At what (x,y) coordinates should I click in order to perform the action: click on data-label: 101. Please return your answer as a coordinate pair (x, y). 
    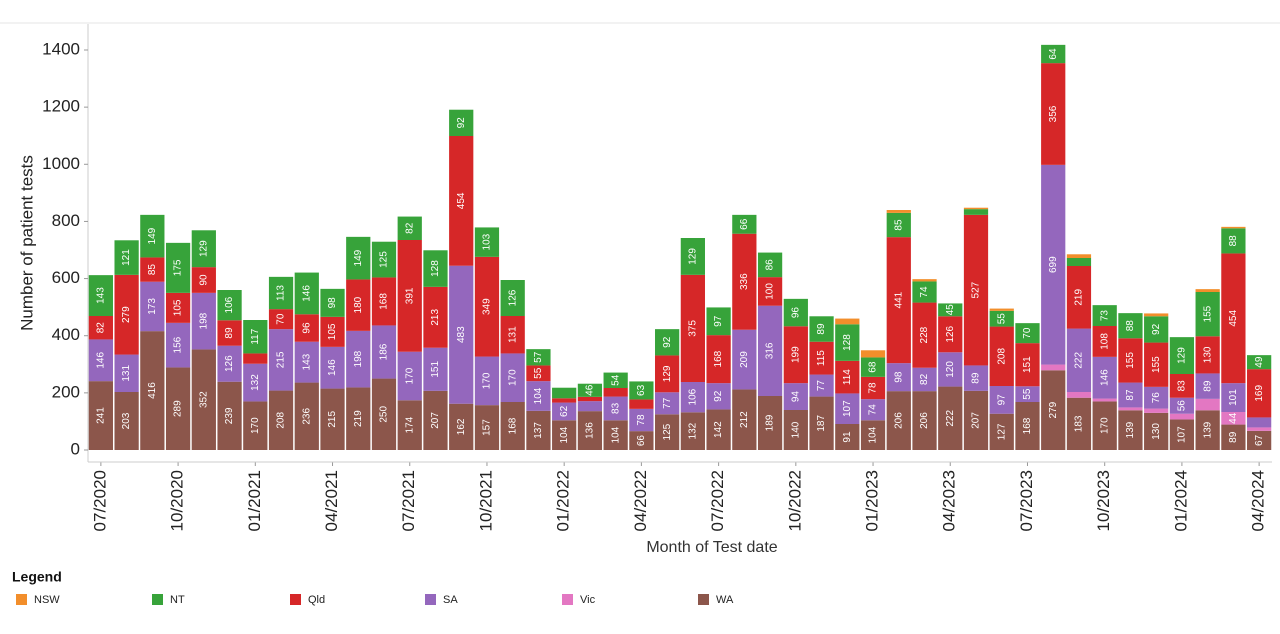
    Looking at the image, I should click on (1233, 397).